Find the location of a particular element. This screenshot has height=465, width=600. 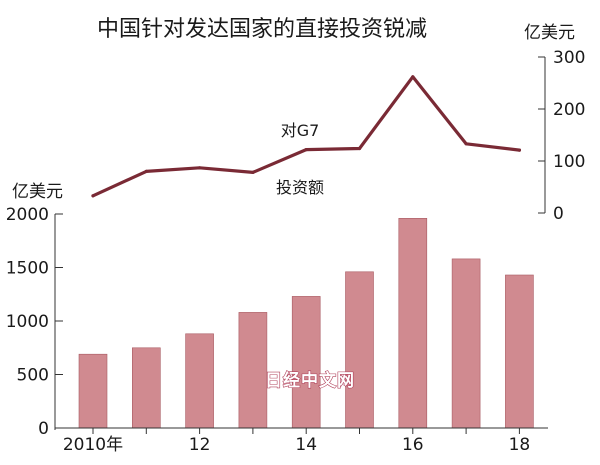

x-axis-tick-label: 14 is located at coordinates (306, 445).